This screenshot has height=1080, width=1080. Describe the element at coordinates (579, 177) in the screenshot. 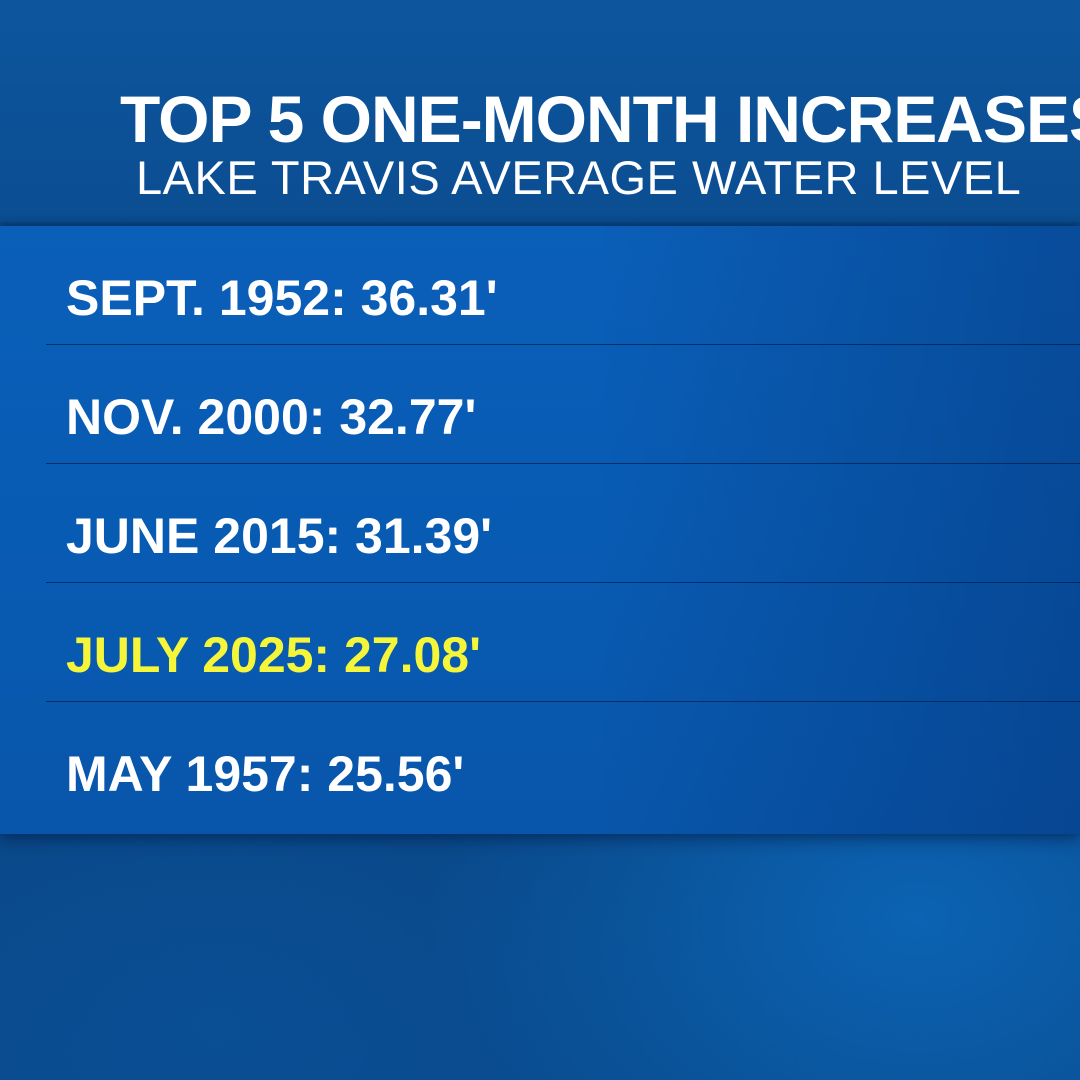

I see `page-subtitle: LAKE TRAVIS AVERAGE WATER LEVEL` at that location.